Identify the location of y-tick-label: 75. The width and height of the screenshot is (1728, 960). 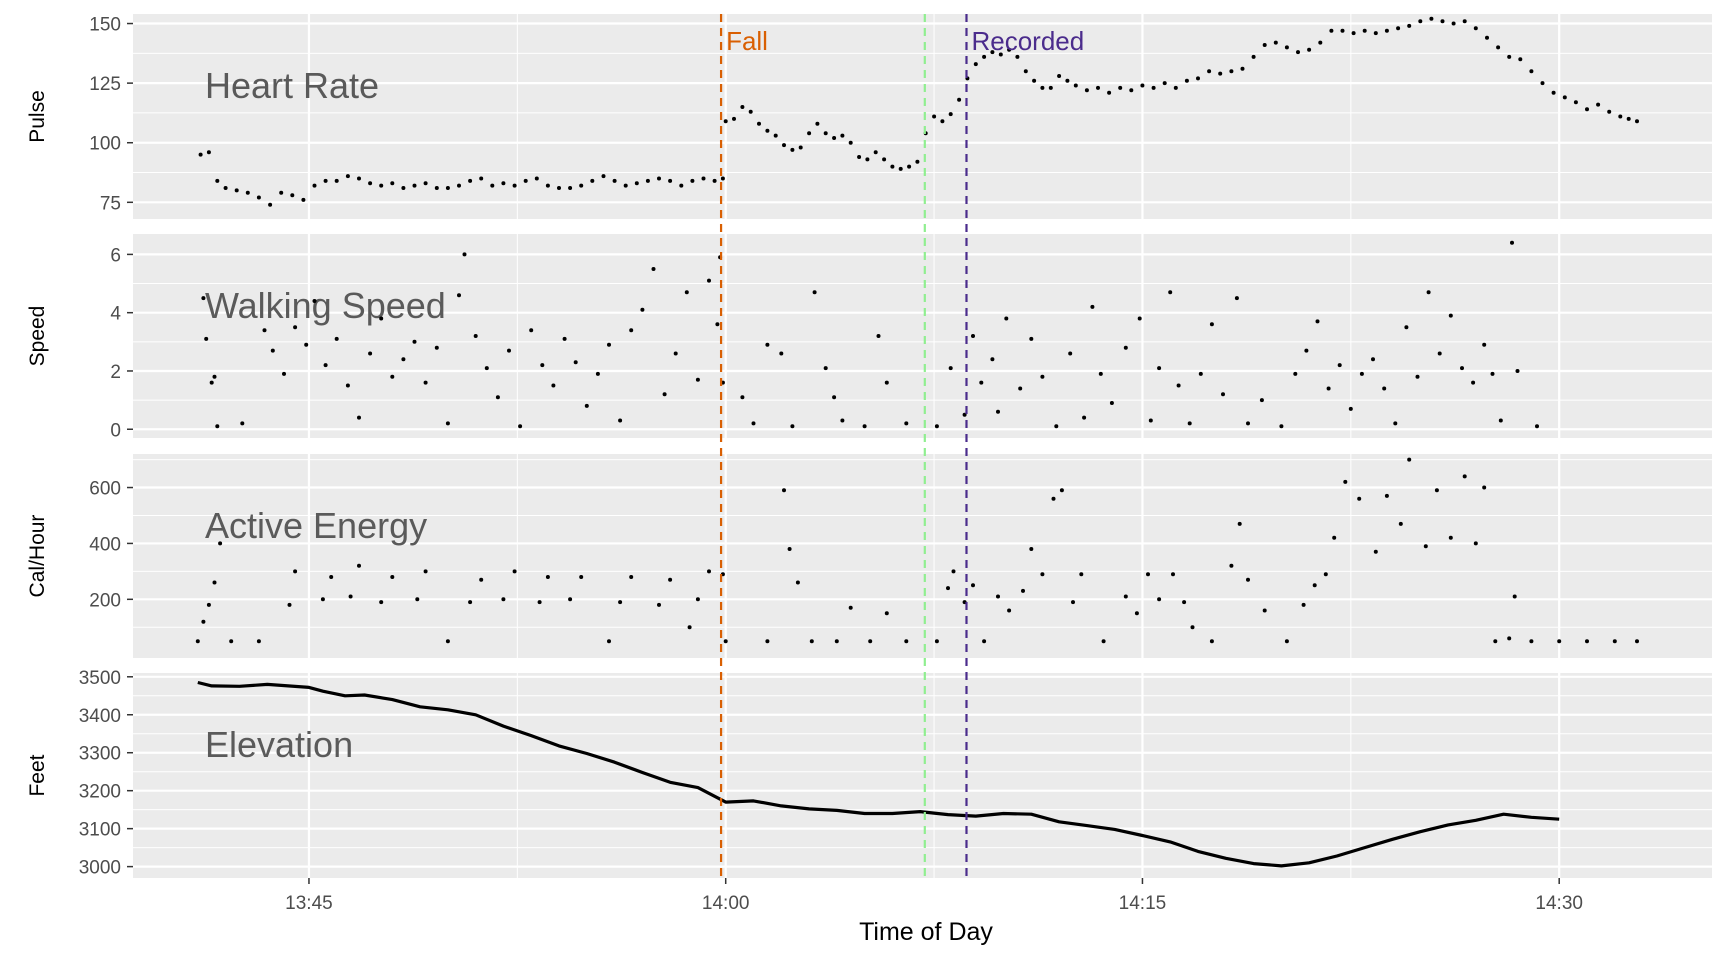
(110, 203).